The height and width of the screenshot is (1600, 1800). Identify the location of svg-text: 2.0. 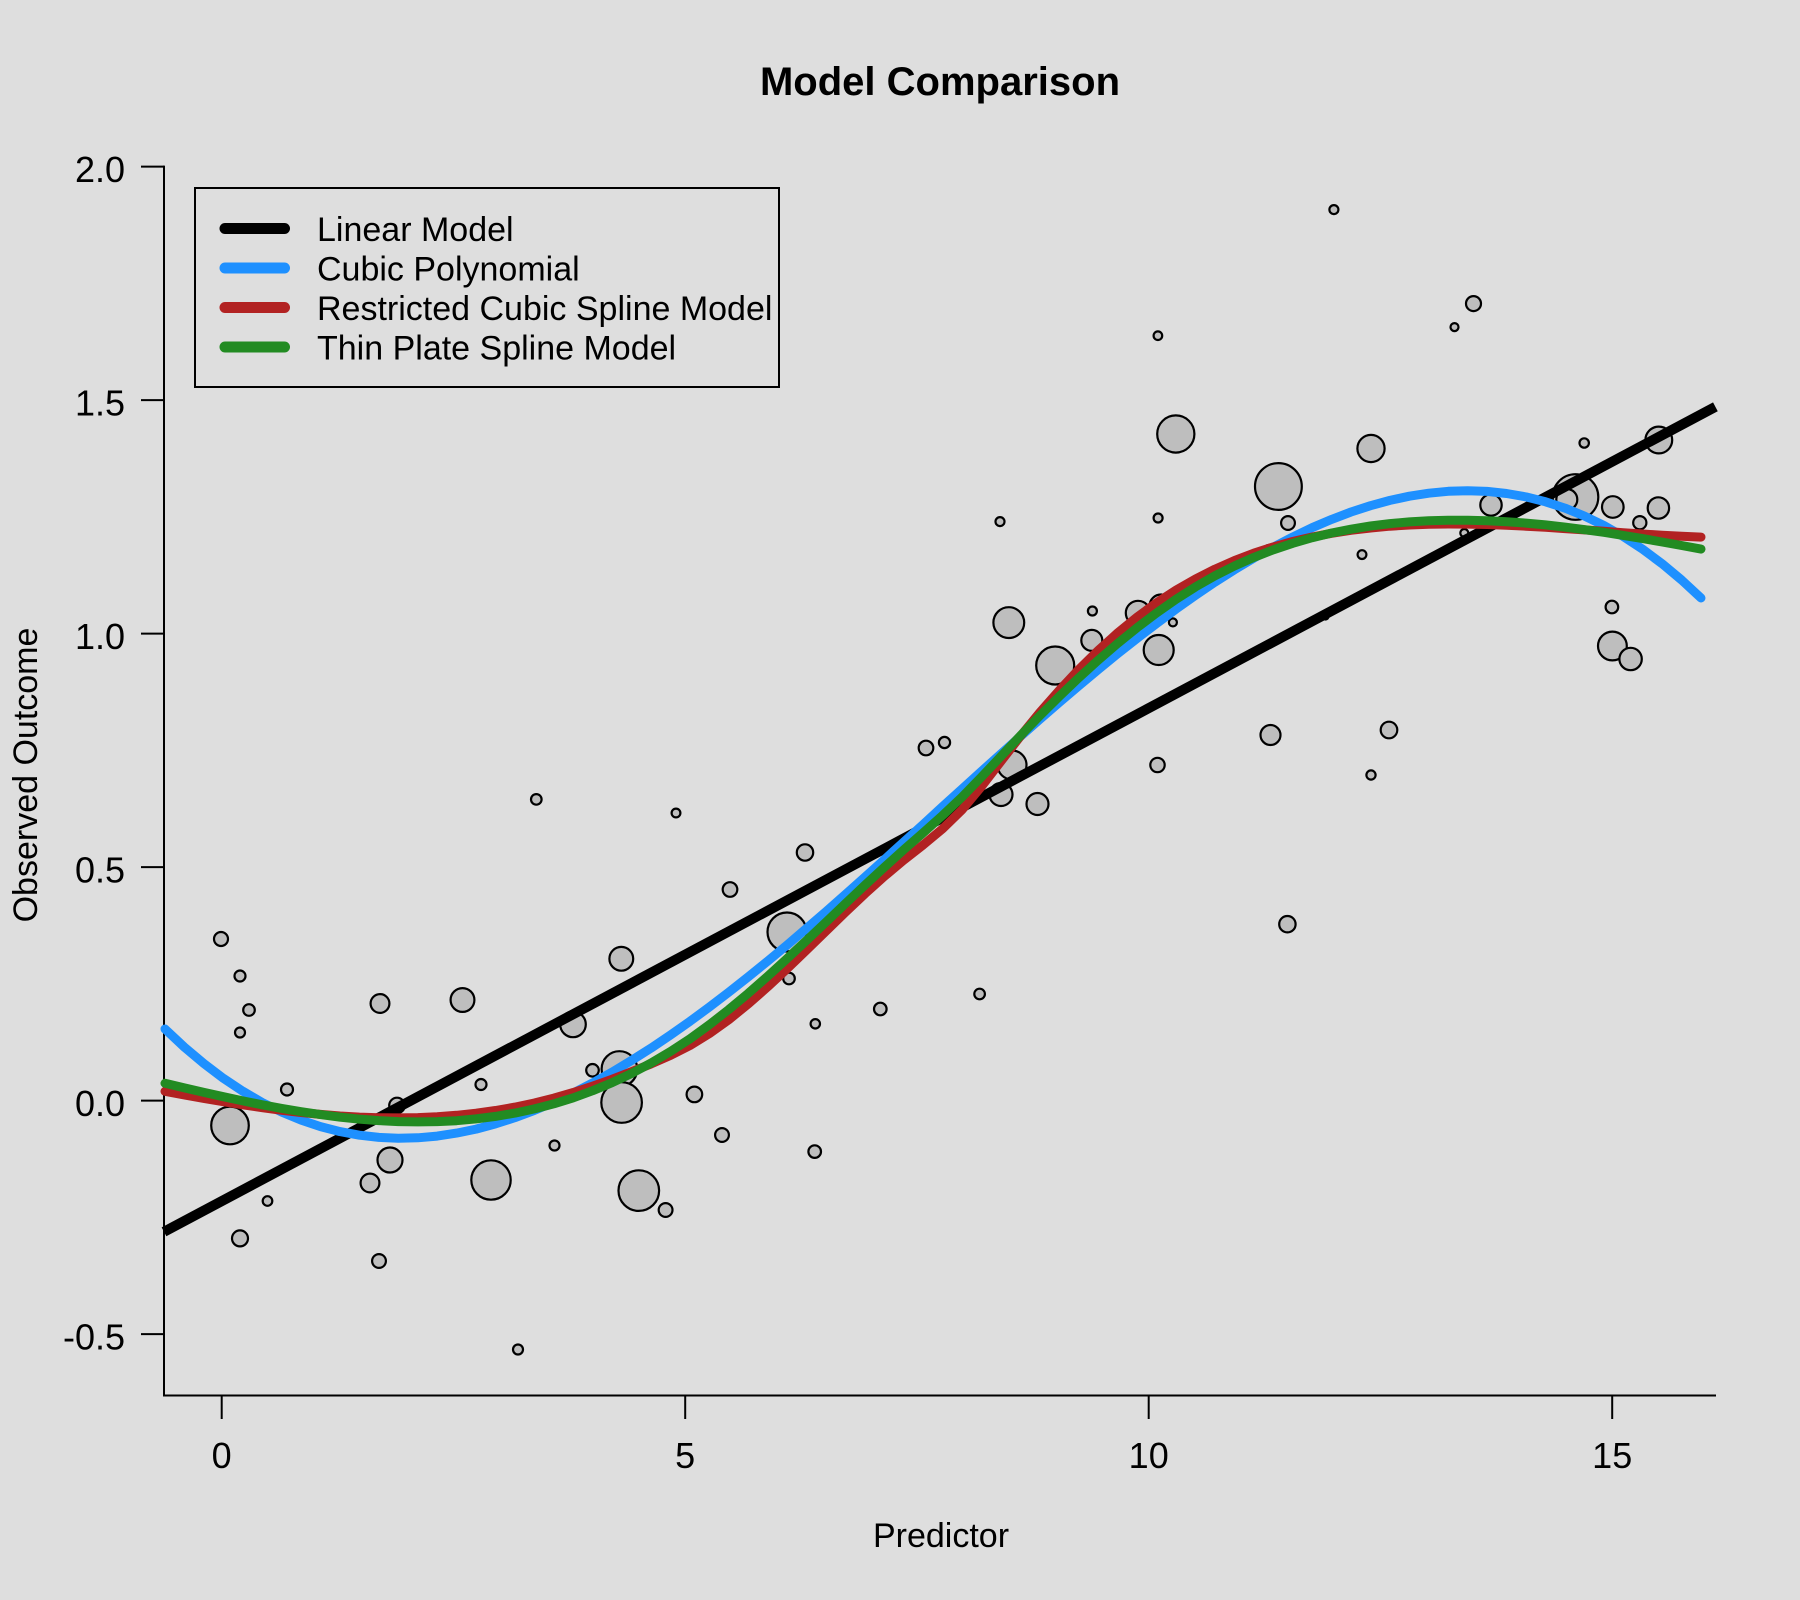
(100, 169).